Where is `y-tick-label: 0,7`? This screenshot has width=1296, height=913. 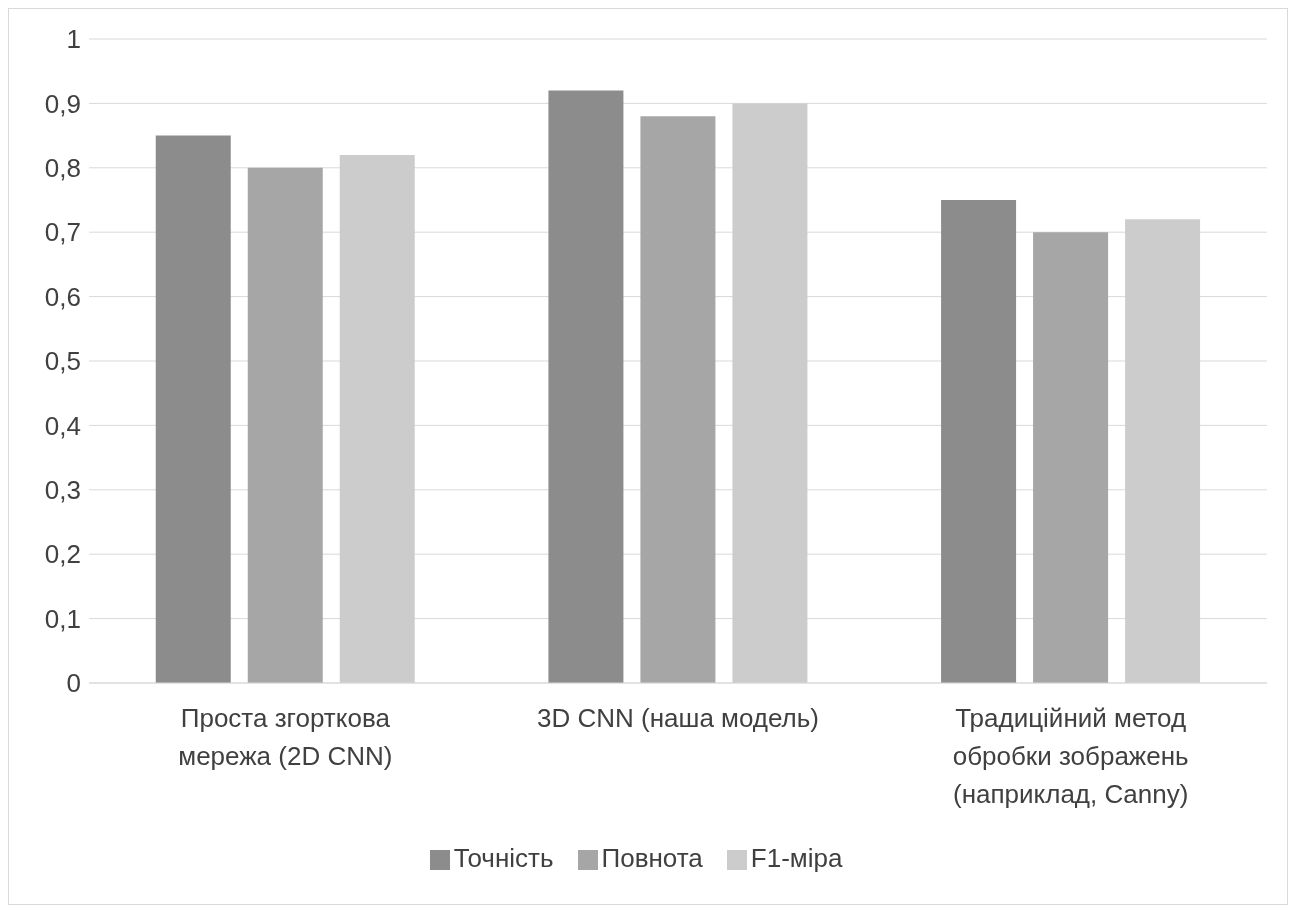 y-tick-label: 0,7 is located at coordinates (62, 232).